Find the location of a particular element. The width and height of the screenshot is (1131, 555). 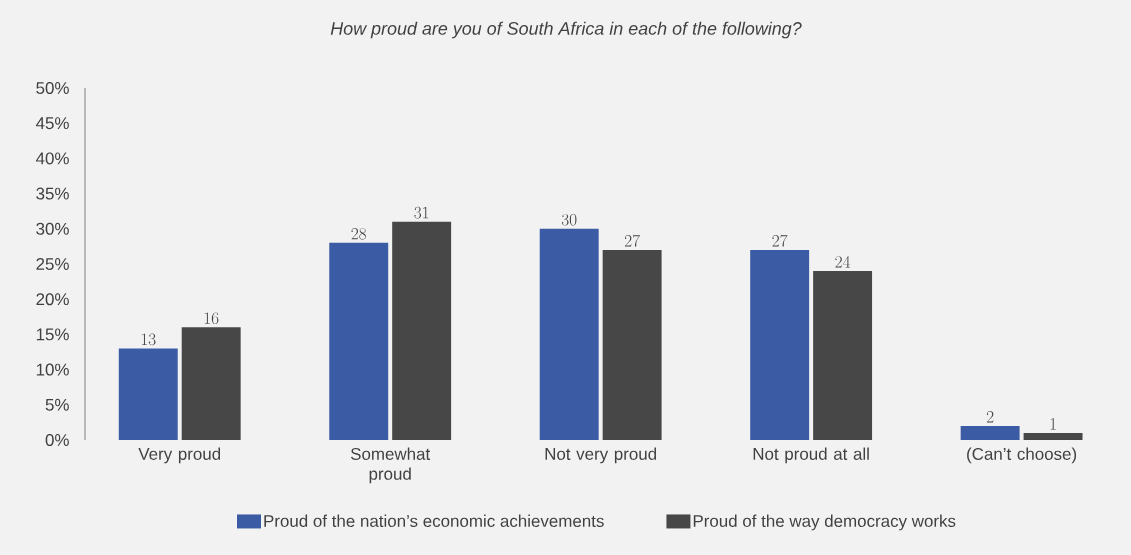

data-label: 30 is located at coordinates (569, 219).